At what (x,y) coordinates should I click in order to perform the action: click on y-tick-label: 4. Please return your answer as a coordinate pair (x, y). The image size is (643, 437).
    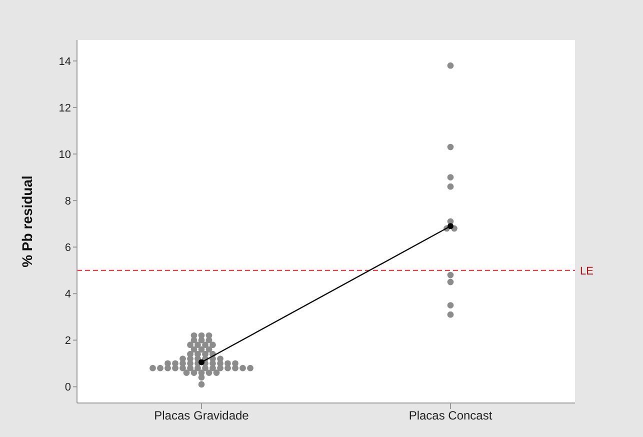
    Looking at the image, I should click on (67, 294).